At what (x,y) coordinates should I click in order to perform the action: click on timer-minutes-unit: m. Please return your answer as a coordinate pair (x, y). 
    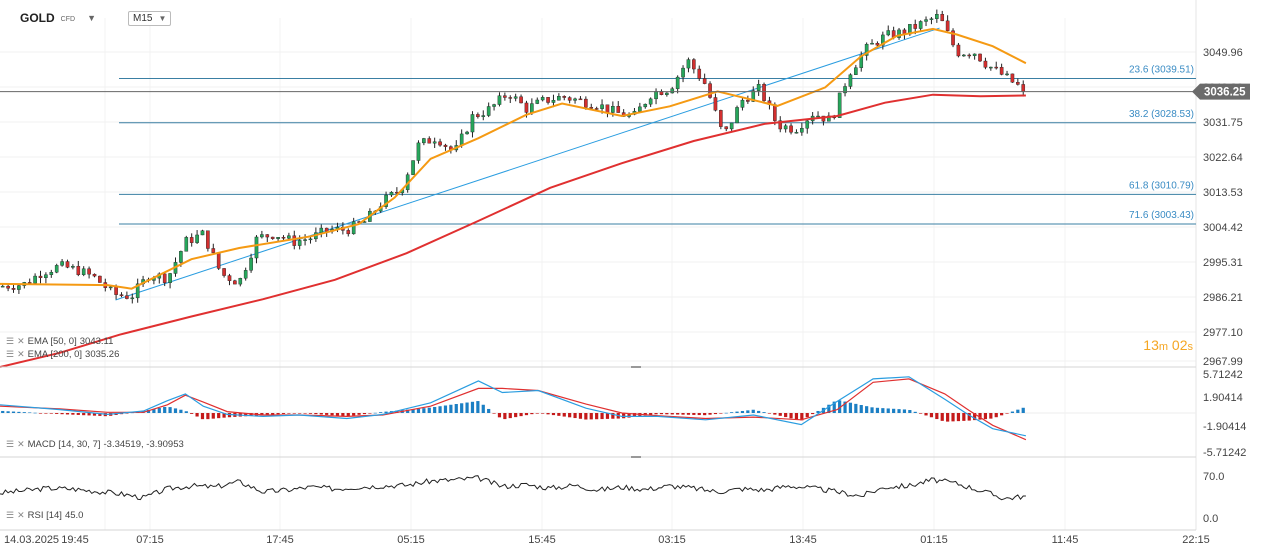
    Looking at the image, I should click on (1163, 347).